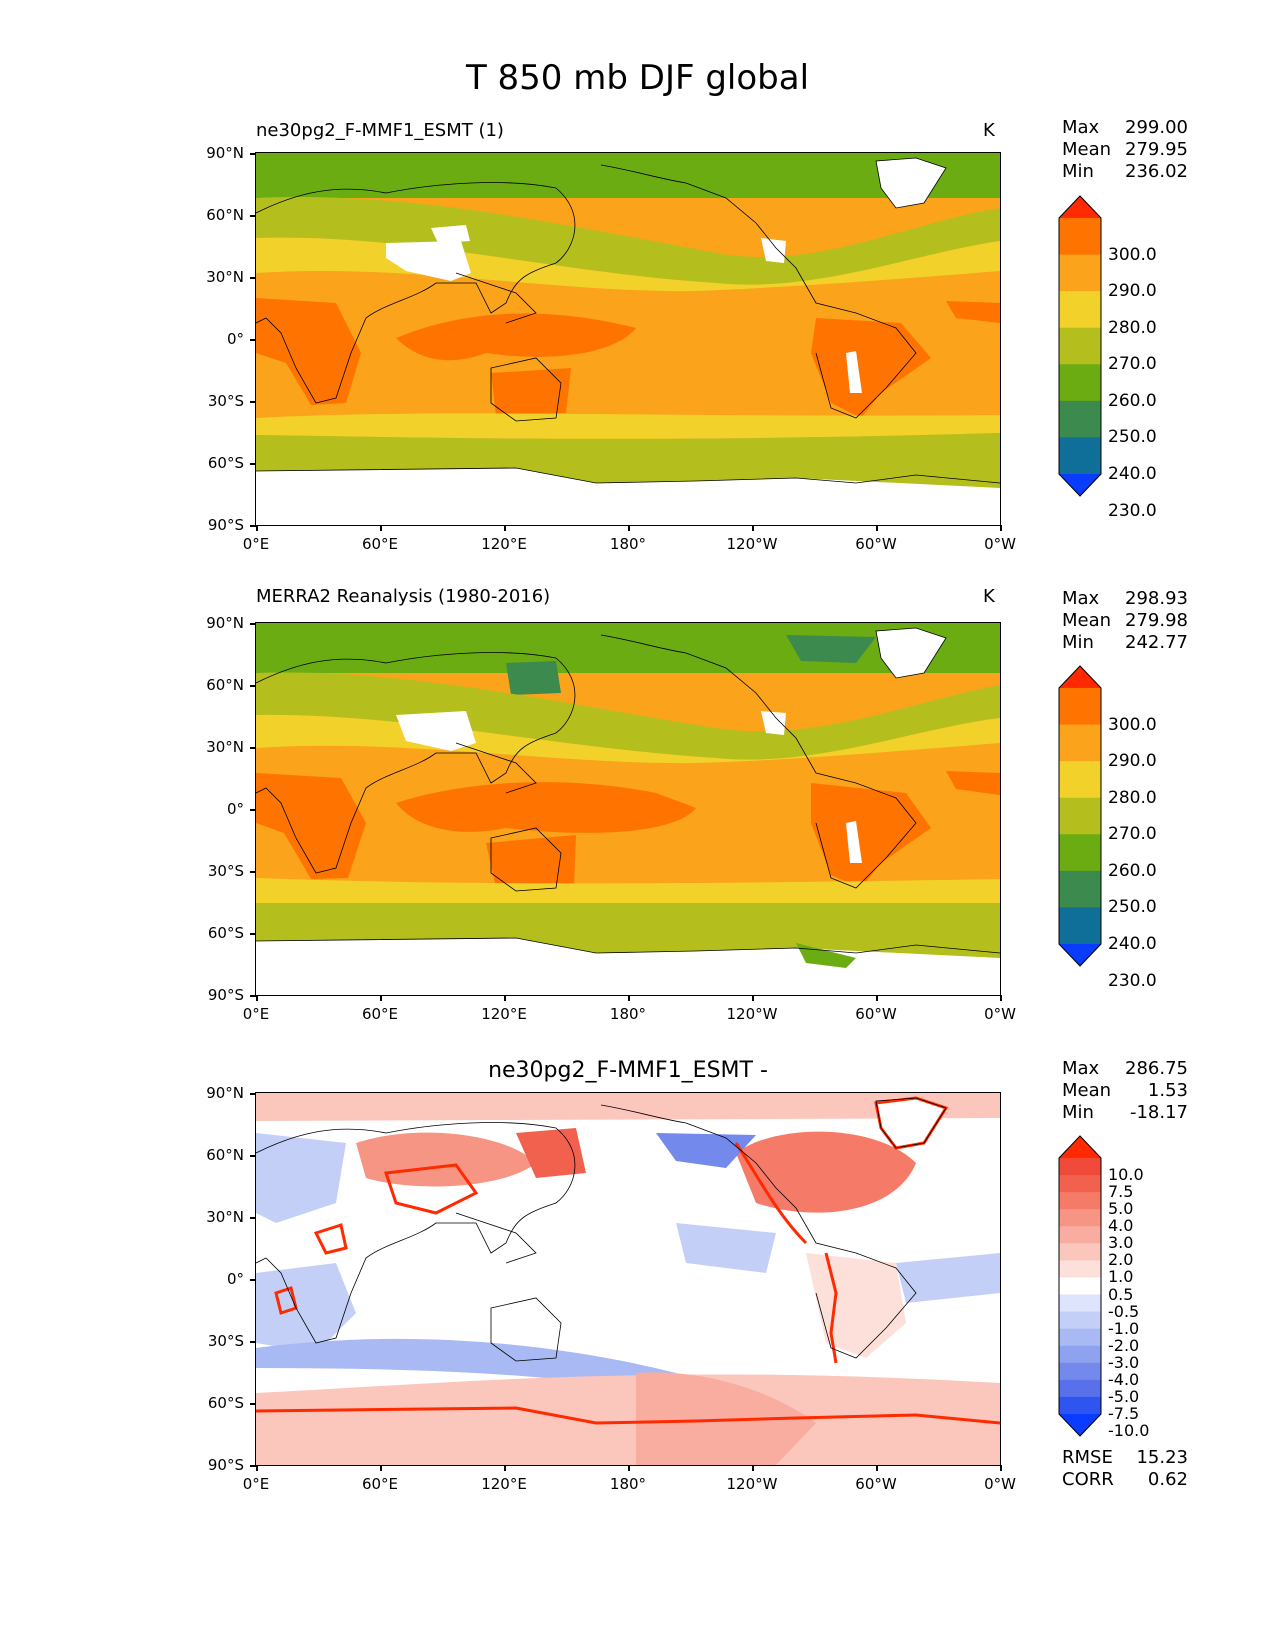 The height and width of the screenshot is (1650, 1275). Describe the element at coordinates (1121, 1260) in the screenshot. I see `colorbar-tick-label: 2.0` at that location.